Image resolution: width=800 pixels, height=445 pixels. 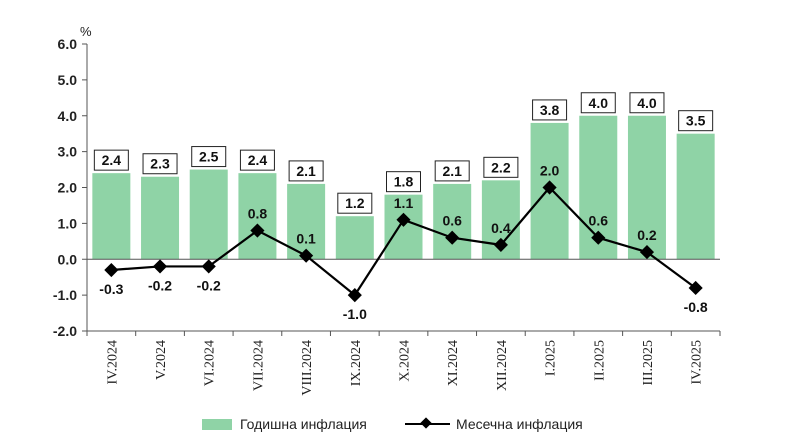 I want to click on x-tick-label: V.2024, so click(x=161, y=360).